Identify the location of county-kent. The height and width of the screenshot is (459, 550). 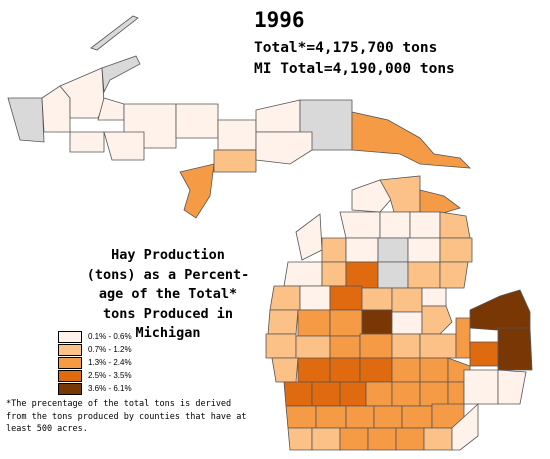
(314, 370).